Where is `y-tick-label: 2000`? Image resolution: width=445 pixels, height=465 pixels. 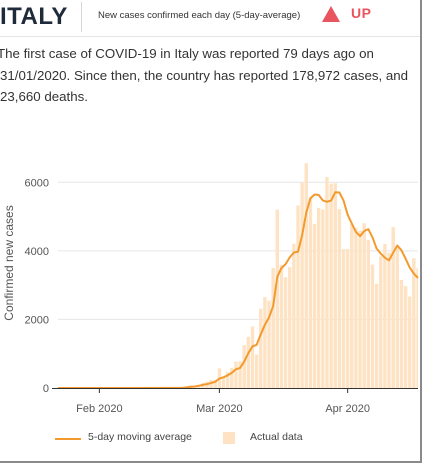
y-tick-label: 2000 is located at coordinates (37, 320).